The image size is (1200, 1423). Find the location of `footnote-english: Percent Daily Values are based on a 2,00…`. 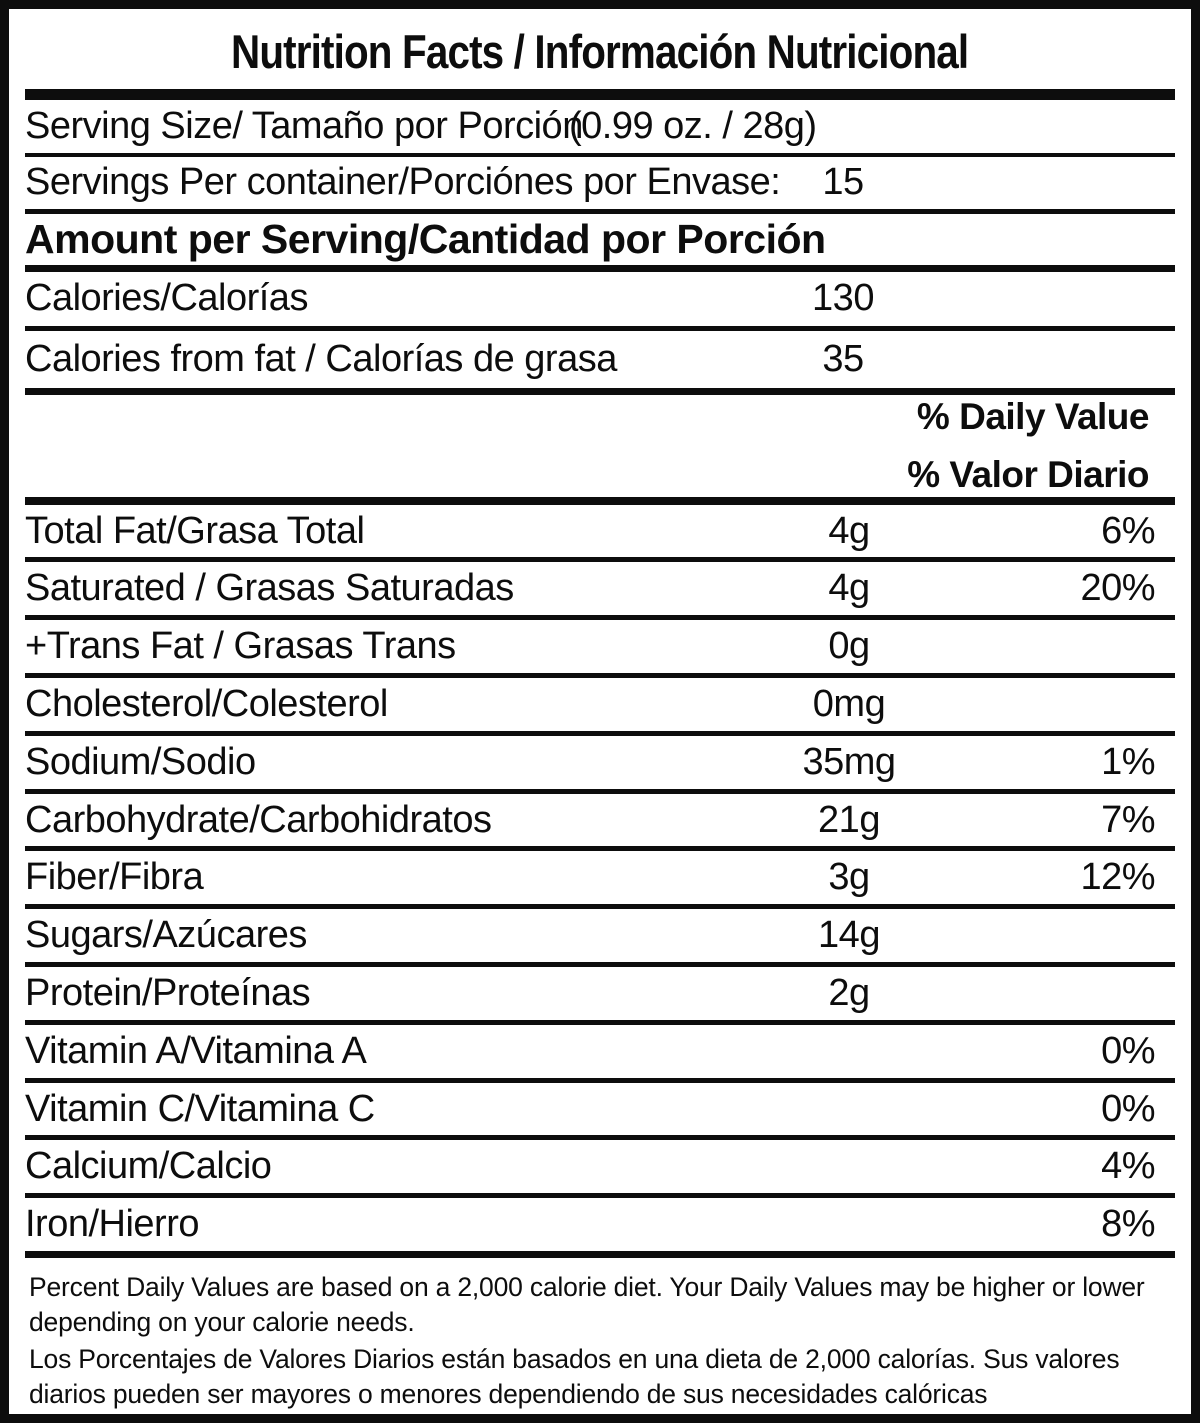

footnote-english: Percent Daily Values are based on a 2,00… is located at coordinates (587, 1305).